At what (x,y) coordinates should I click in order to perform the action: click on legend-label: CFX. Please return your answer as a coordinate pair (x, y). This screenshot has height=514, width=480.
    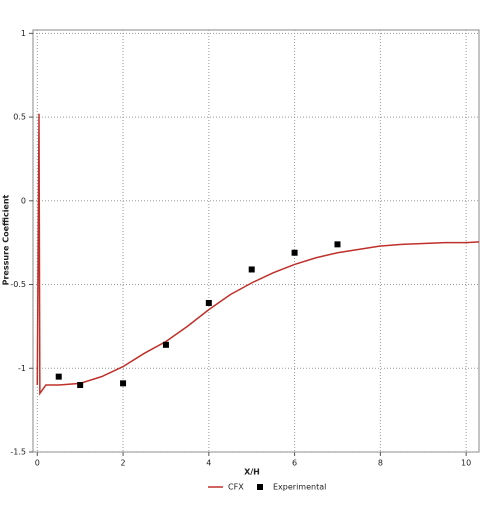
    Looking at the image, I should click on (236, 487).